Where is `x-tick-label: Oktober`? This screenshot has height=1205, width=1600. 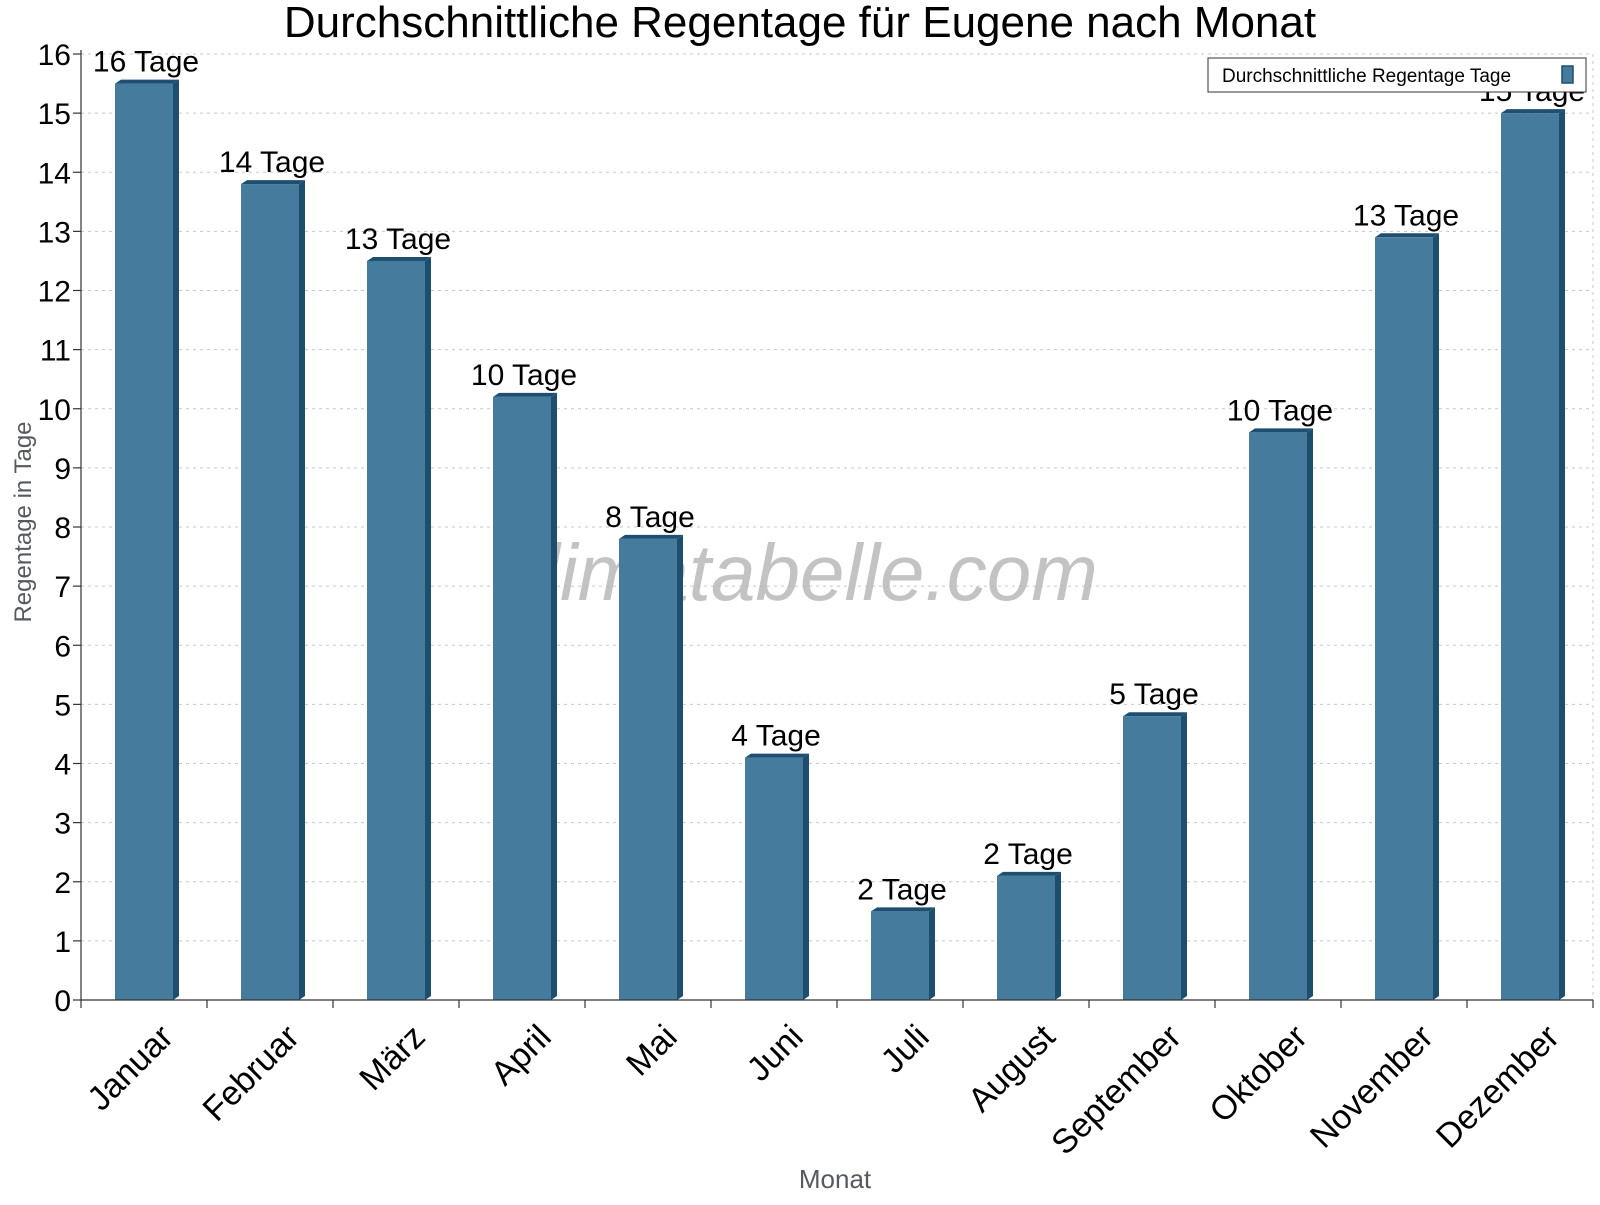
x-tick-label: Oktober is located at coordinates (1258, 1074).